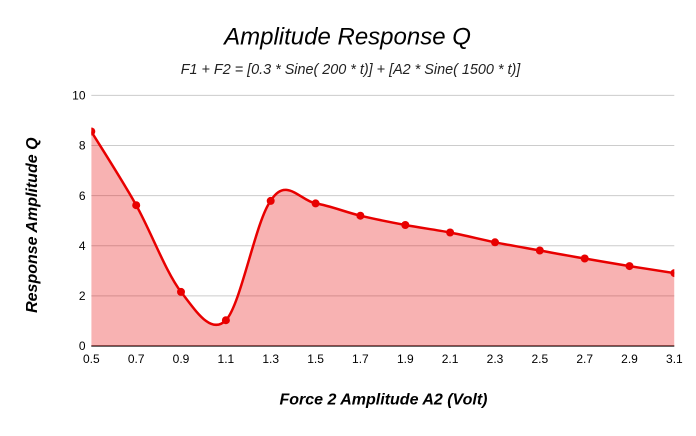 The height and width of the screenshot is (436, 696). I want to click on svg-text: 0.9, so click(181, 359).